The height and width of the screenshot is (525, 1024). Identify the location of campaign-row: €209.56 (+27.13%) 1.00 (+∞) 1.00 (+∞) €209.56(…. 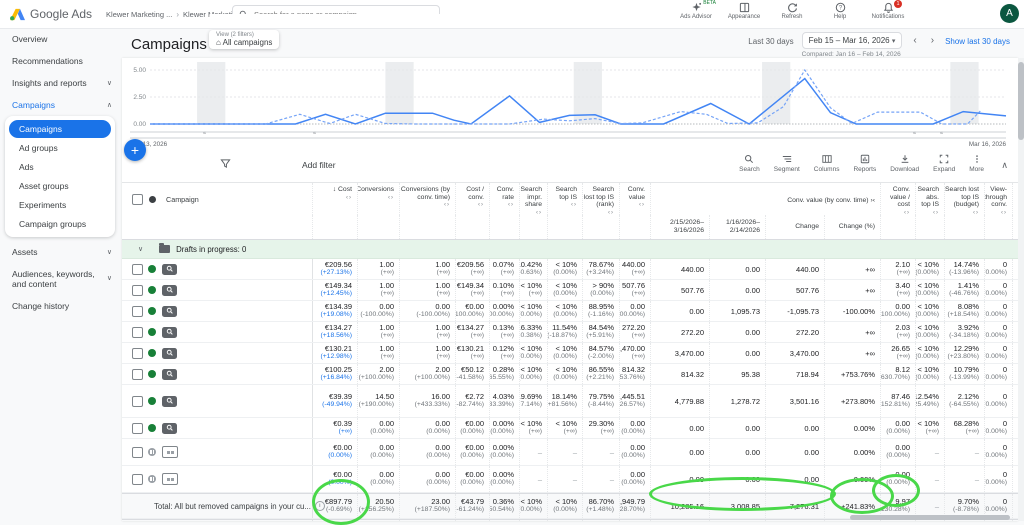
(570, 269).